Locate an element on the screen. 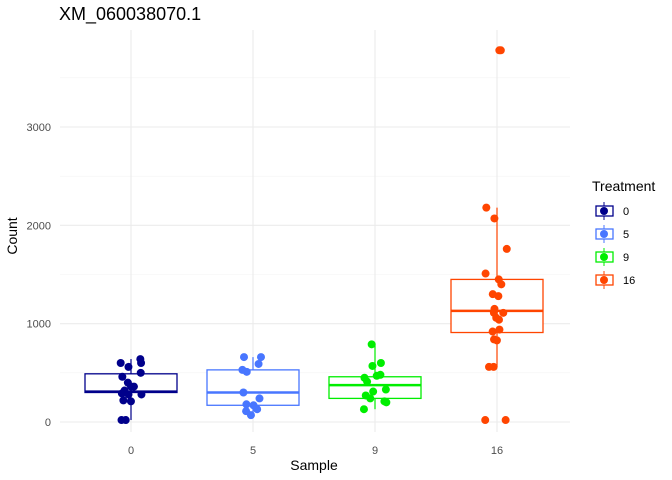  legend-label: 9 is located at coordinates (626, 258).